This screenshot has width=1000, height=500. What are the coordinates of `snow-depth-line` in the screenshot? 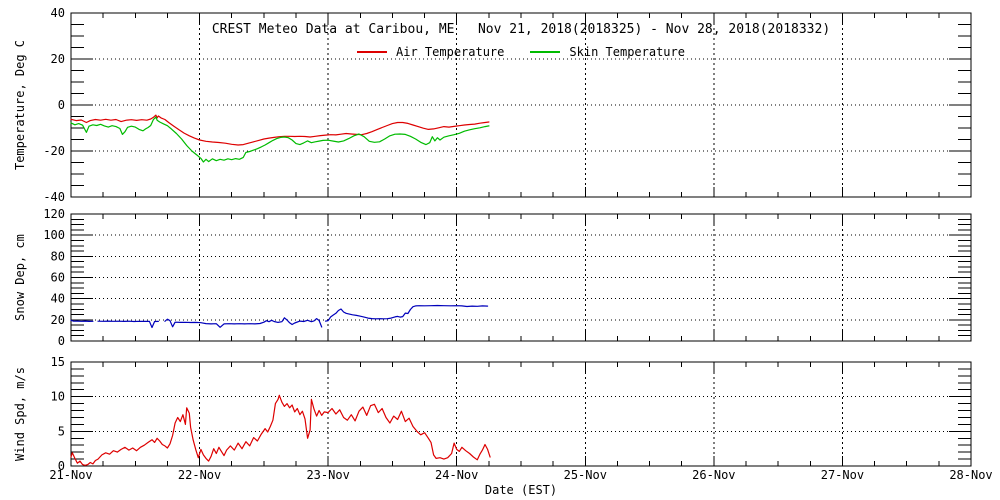 It's located at (279, 316).